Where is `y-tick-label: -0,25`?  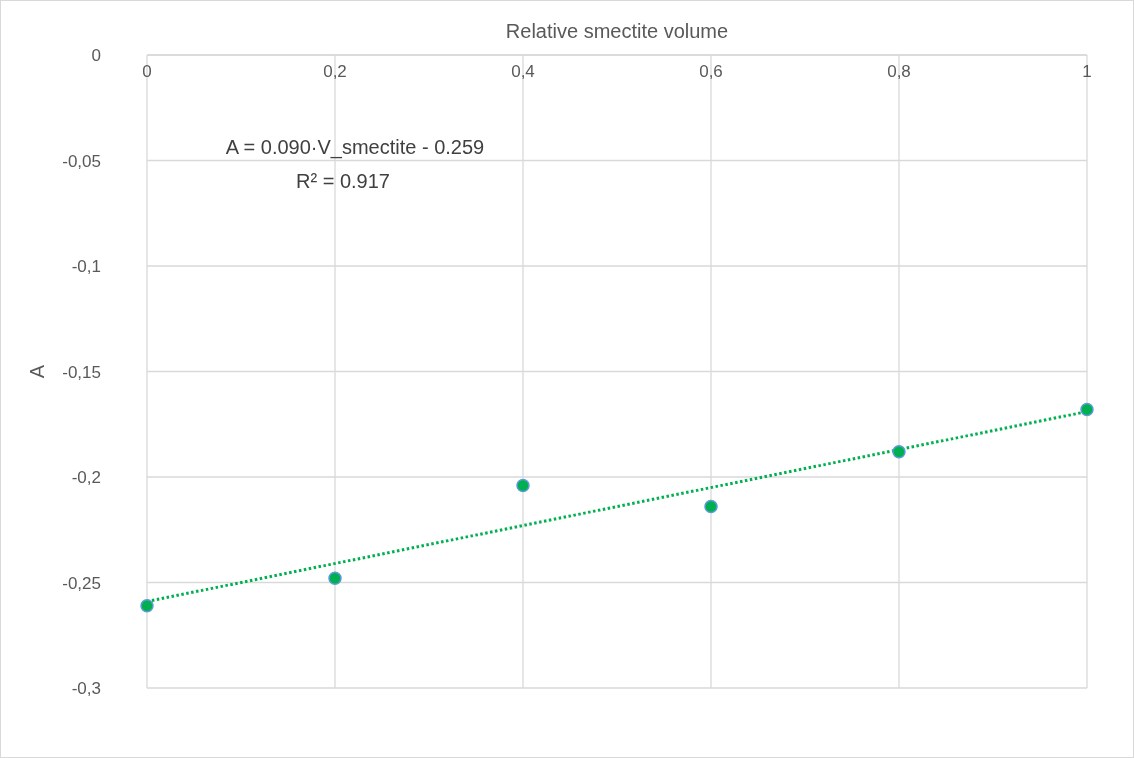
y-tick-label: -0,25 is located at coordinates (81, 583).